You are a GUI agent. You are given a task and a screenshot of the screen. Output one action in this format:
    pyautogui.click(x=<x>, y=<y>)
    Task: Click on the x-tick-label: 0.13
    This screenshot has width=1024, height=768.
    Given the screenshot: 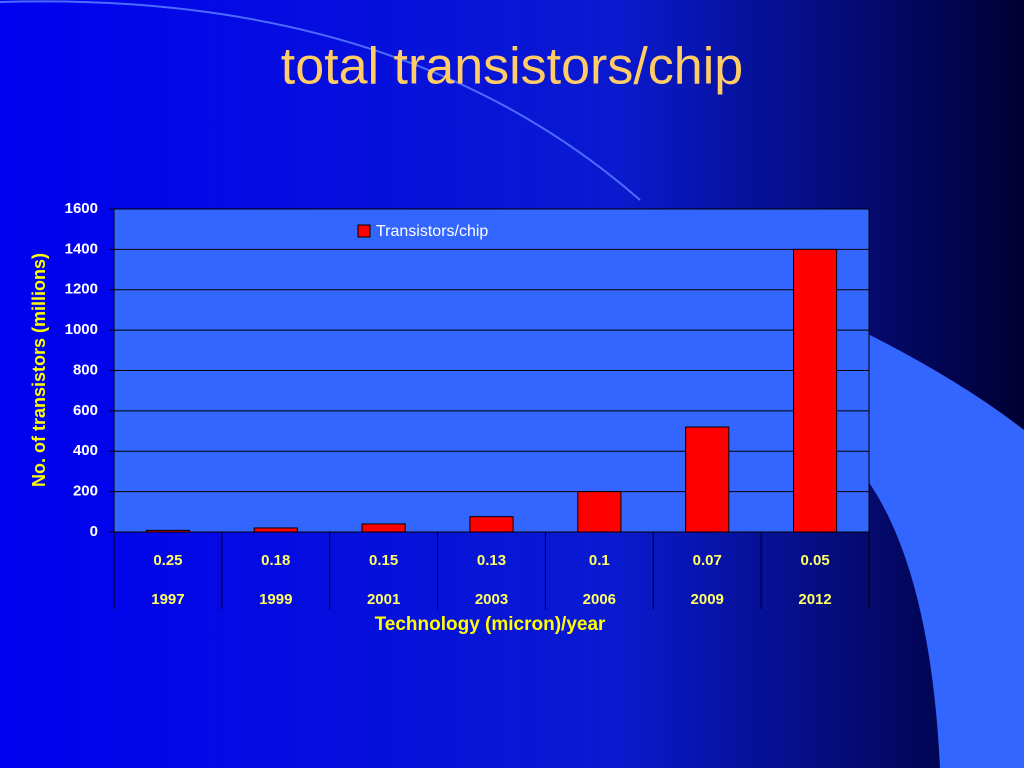 What is the action you would take?
    pyautogui.click(x=491, y=560)
    